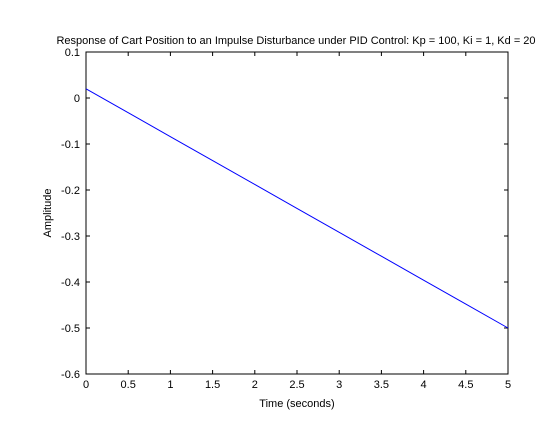 This screenshot has height=425, width=560. Describe the element at coordinates (72, 53) in the screenshot. I see `y-tick-label: 0.1` at that location.